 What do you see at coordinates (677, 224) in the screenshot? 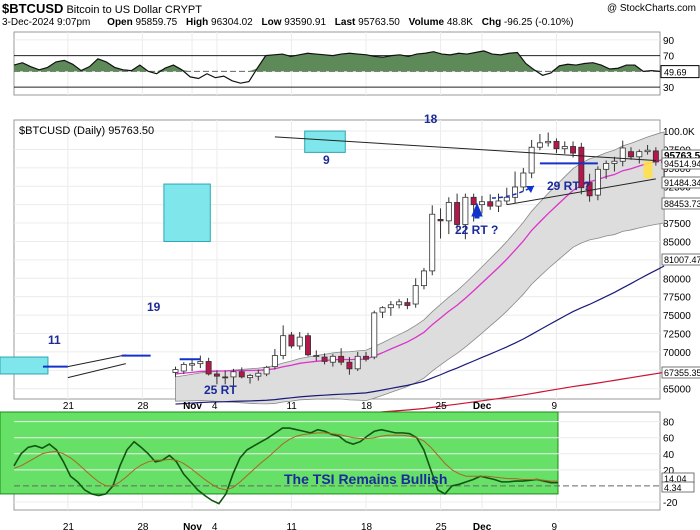
I see `price-tick-label: 87500` at bounding box center [677, 224].